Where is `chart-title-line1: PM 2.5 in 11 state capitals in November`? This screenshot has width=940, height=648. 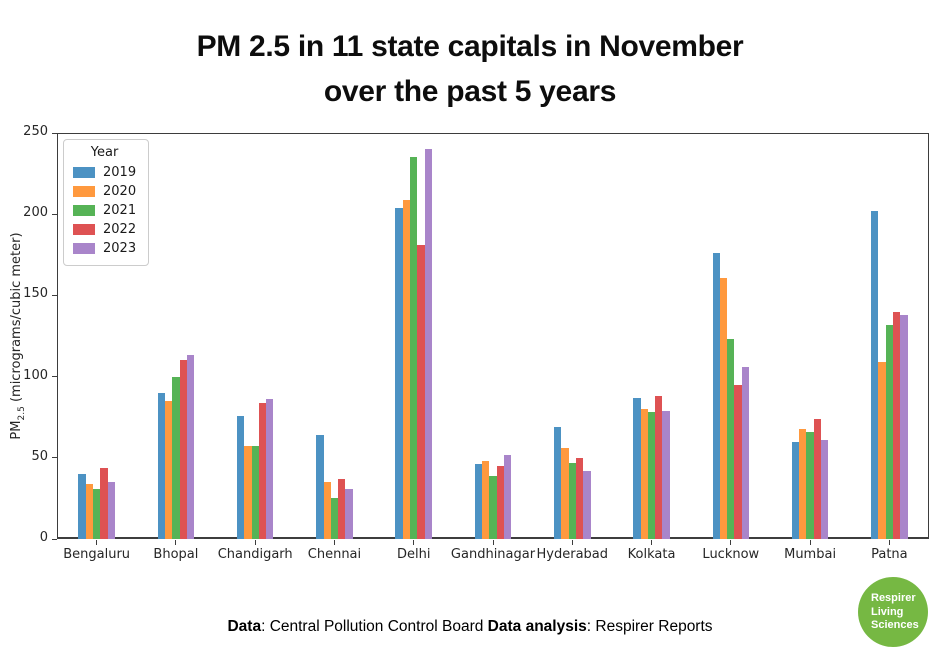
chart-title-line1: PM 2.5 in 11 state capitals in November is located at coordinates (470, 46).